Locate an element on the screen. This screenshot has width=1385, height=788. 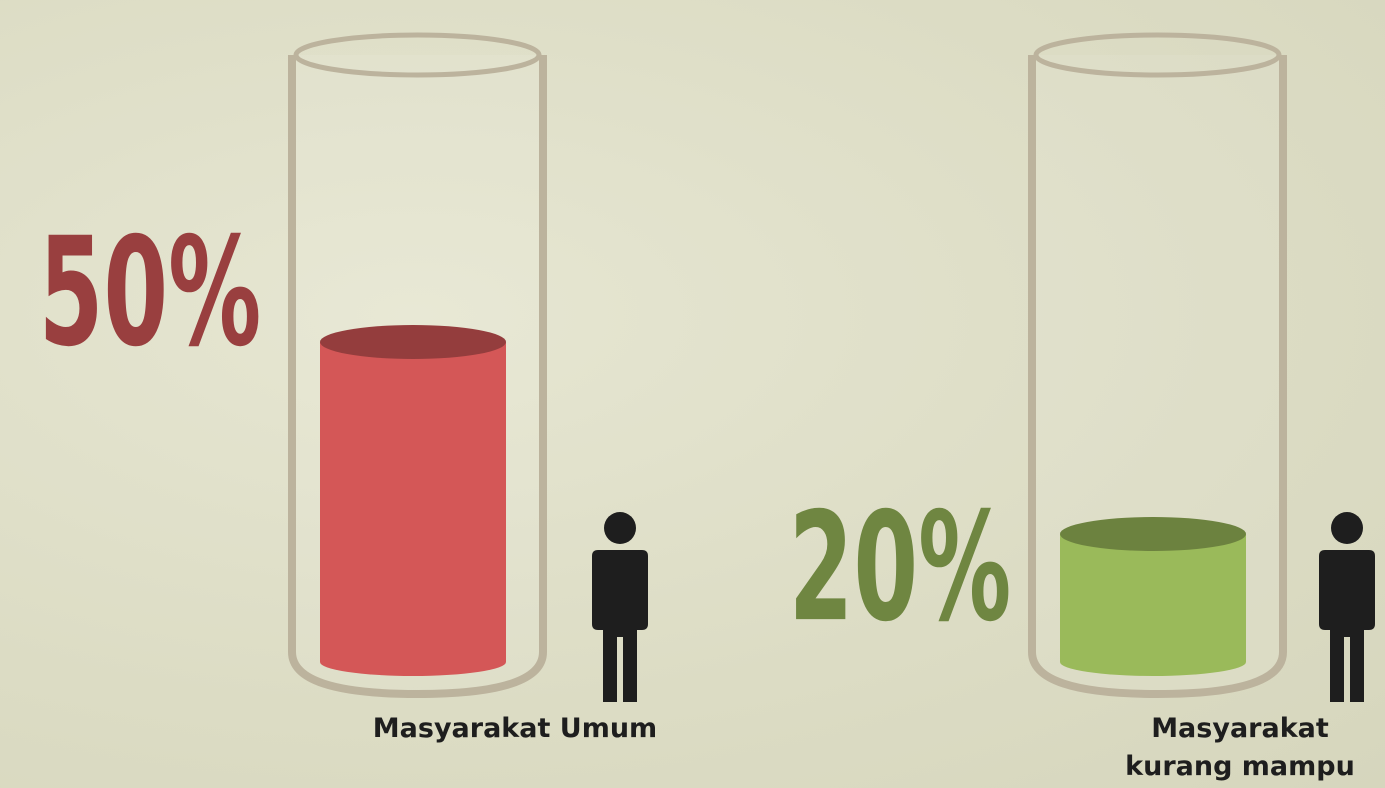
value-label: 50% is located at coordinates (150, 293).